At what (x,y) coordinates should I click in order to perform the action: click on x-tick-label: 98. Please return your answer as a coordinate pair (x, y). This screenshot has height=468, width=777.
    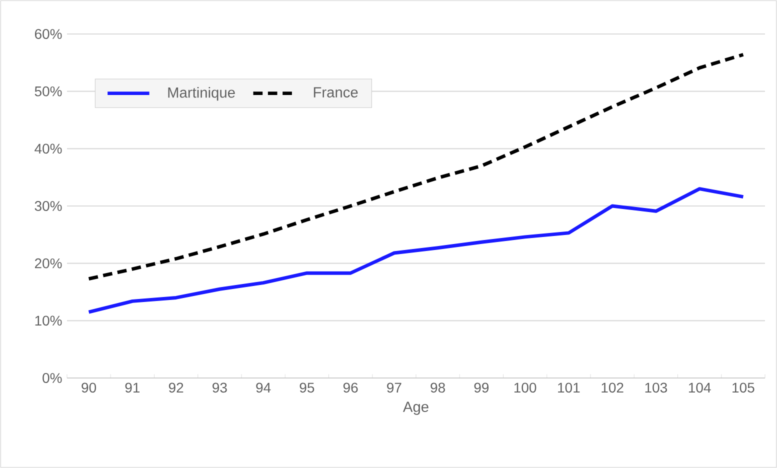
    Looking at the image, I should click on (437, 387).